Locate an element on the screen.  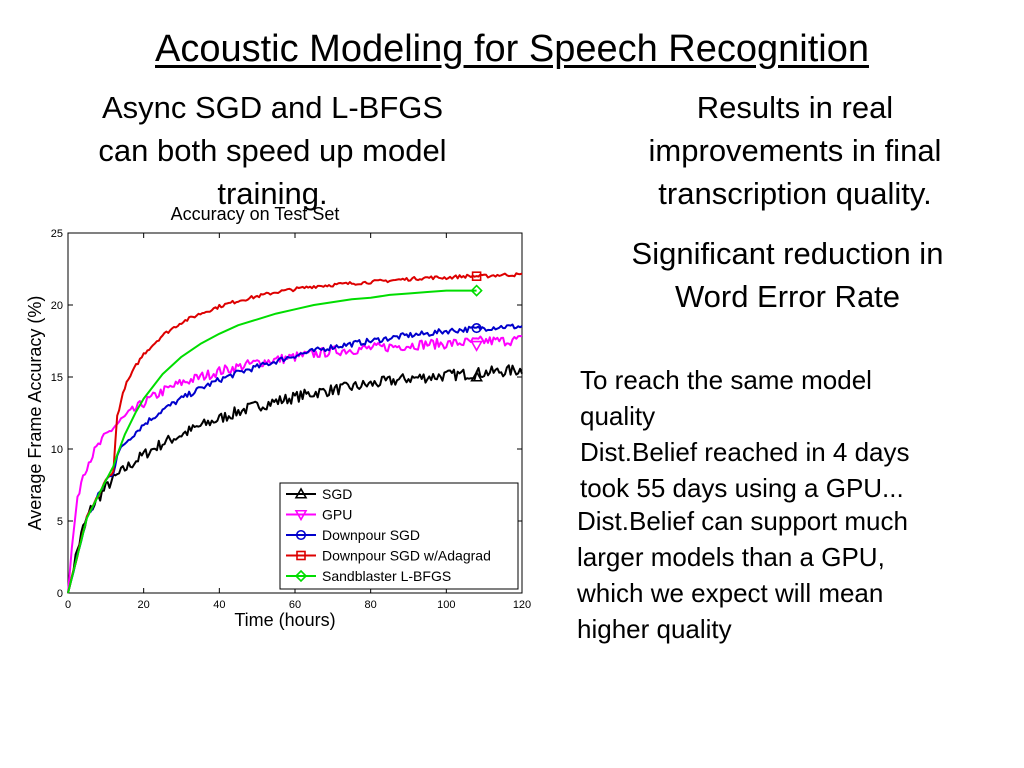
text-line: can both speed up model is located at coordinates (272, 150).